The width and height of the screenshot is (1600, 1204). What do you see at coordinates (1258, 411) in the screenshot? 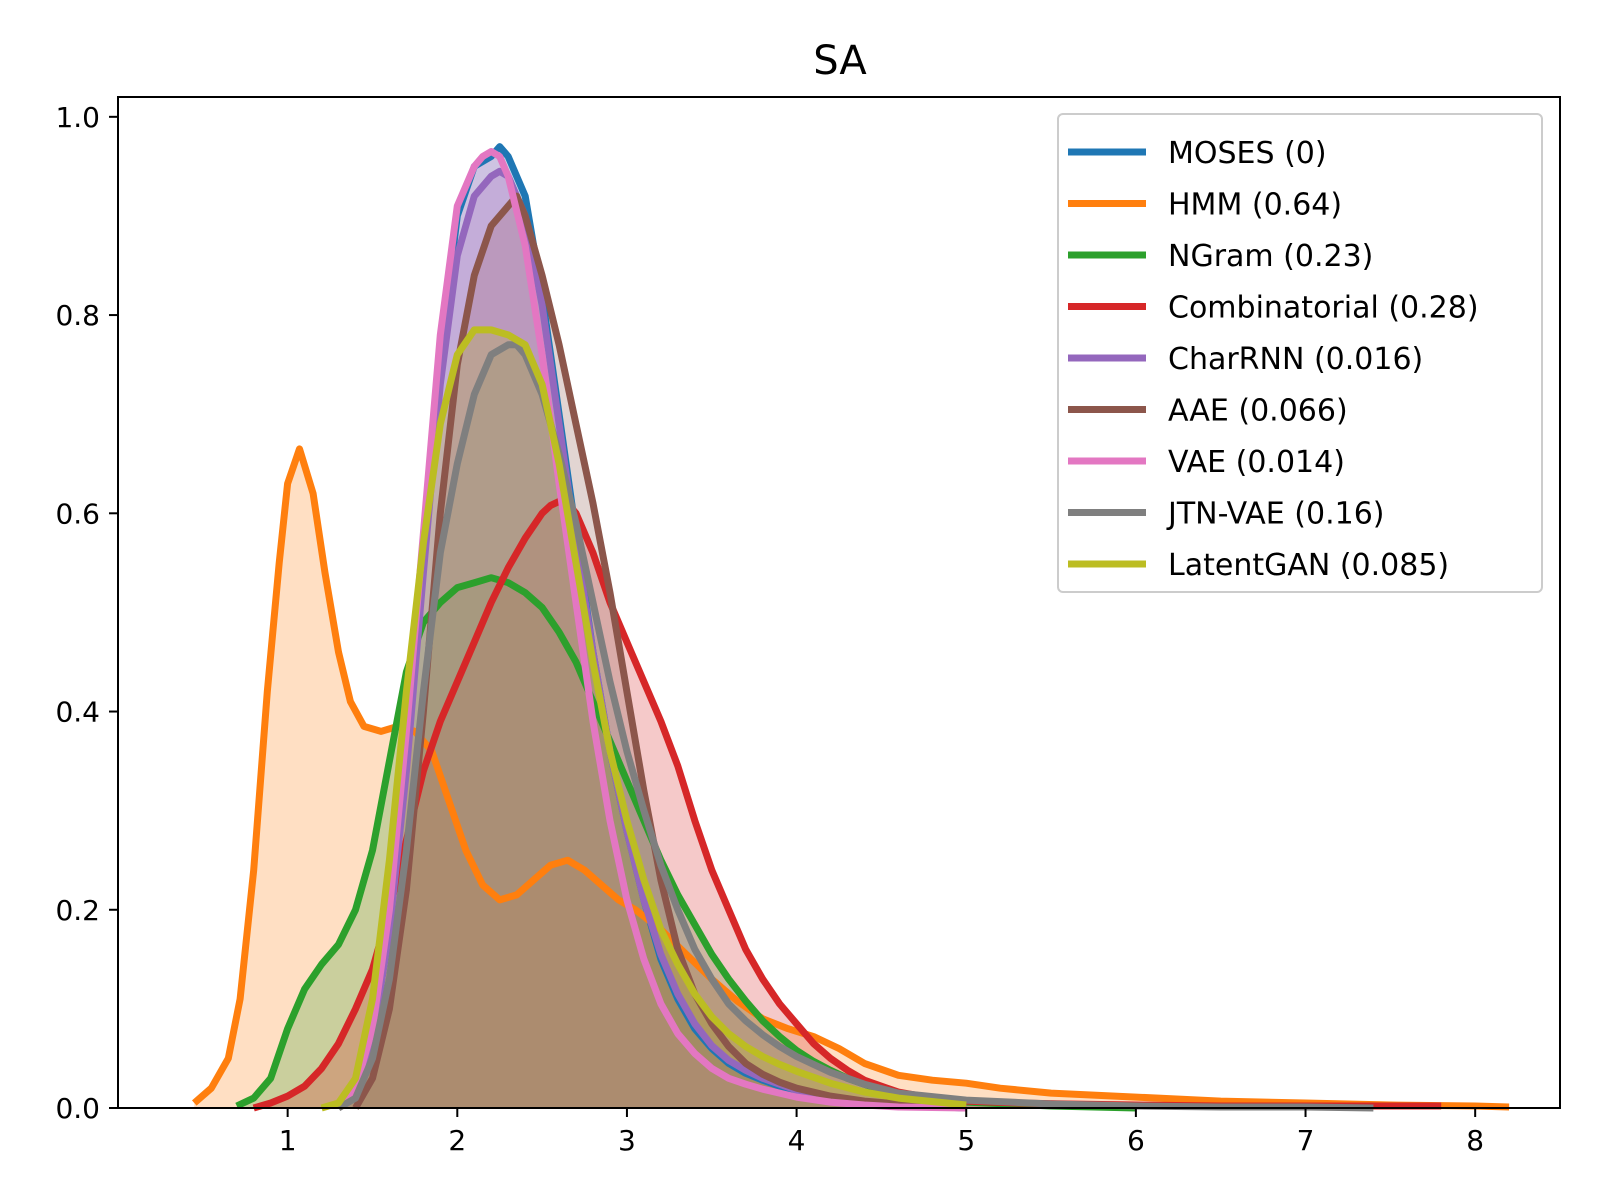
I see `legend-label-aae: AAE (0.066)` at bounding box center [1258, 411].